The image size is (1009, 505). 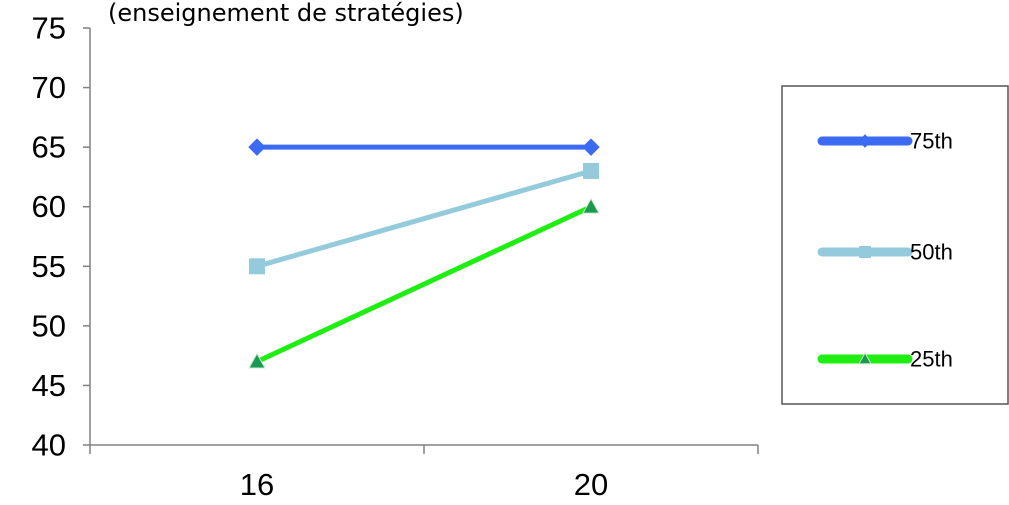 I want to click on chart-title: (enseignement de stratégies), so click(x=286, y=13).